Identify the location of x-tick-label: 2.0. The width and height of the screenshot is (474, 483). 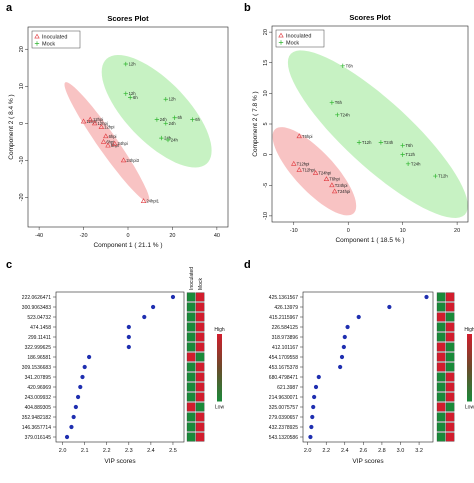
(308, 451).